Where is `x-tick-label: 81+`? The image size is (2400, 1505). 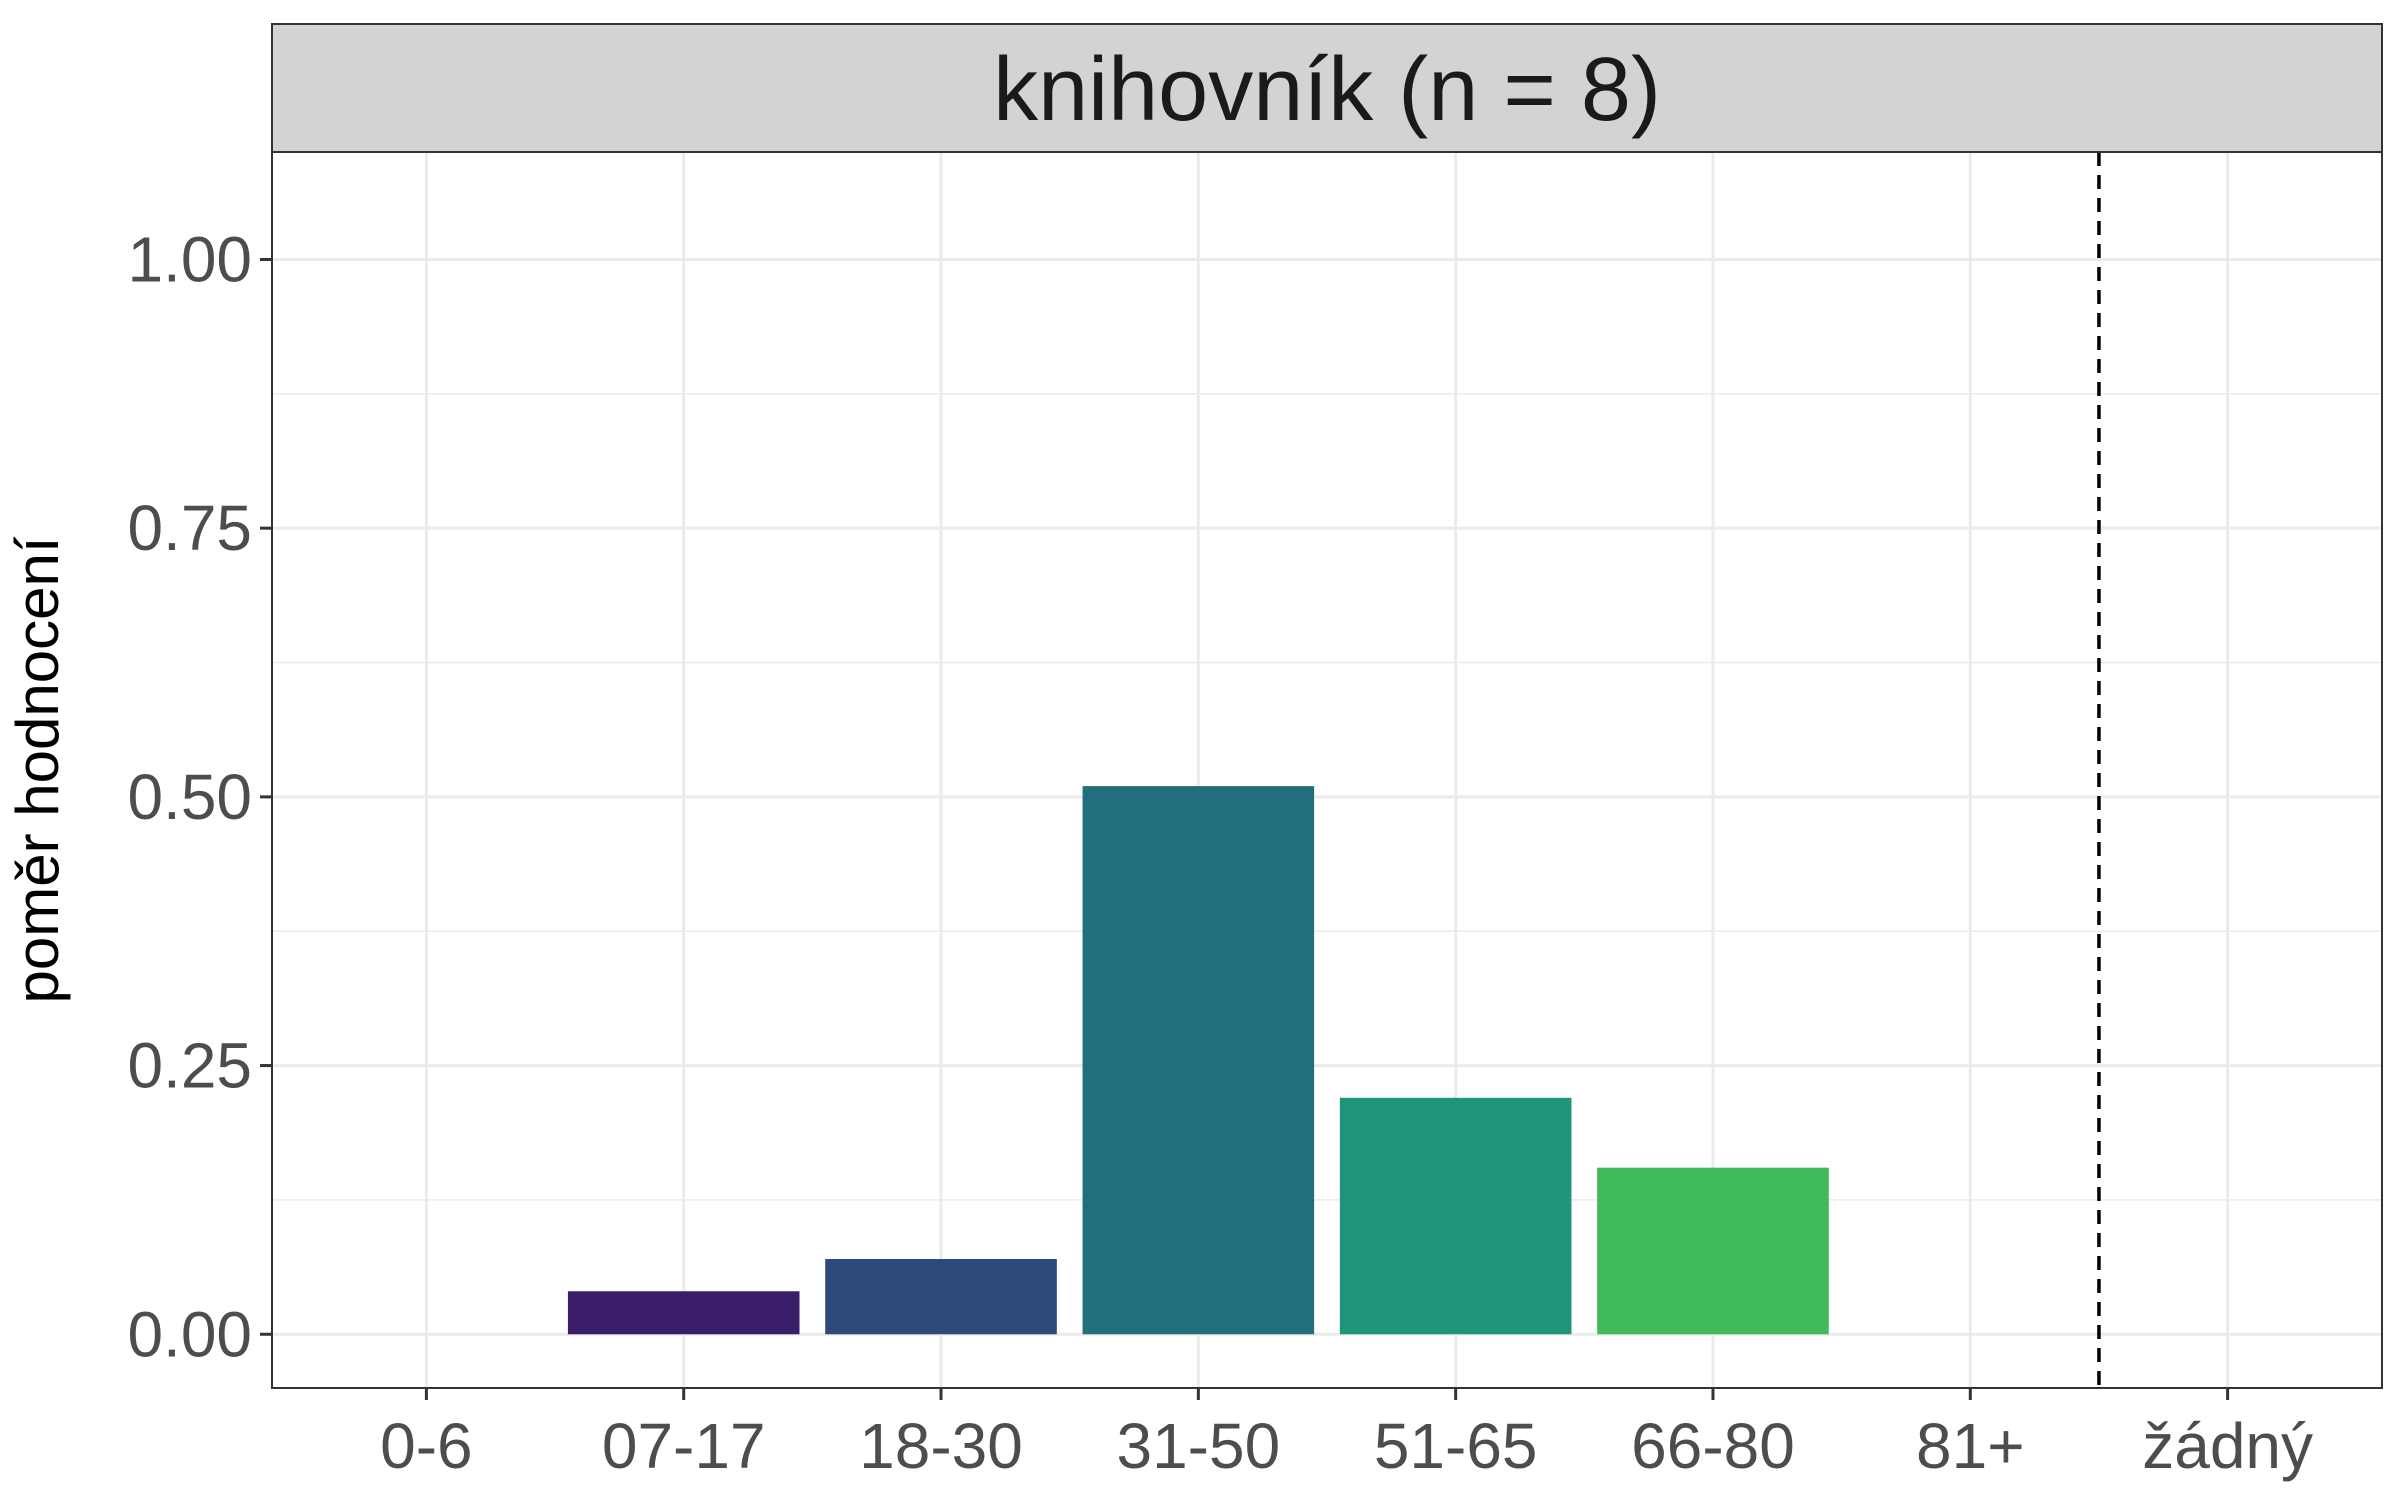 x-tick-label: 81+ is located at coordinates (1970, 1446).